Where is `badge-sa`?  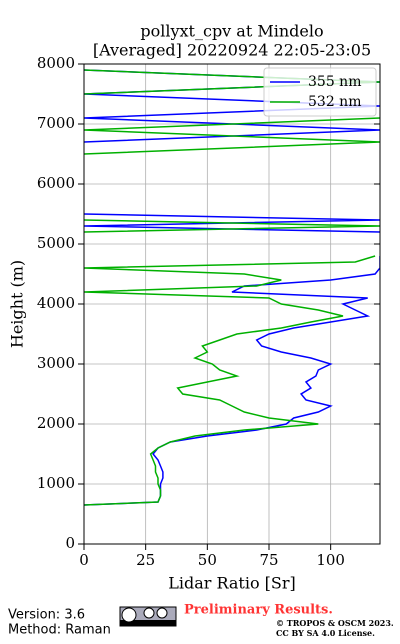 badge-sa is located at coordinates (162, 613).